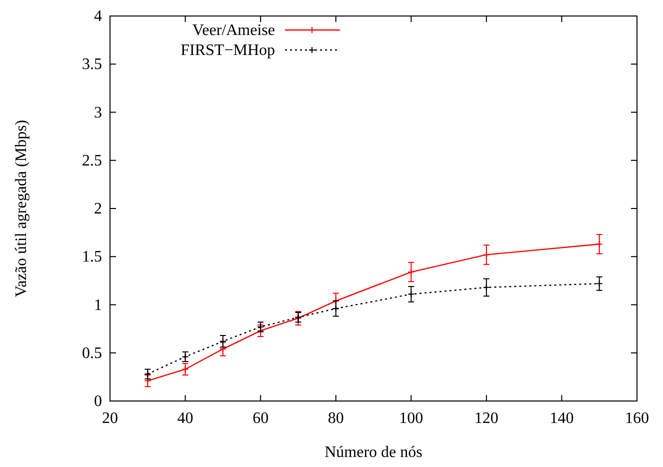 The image size is (663, 467). Describe the element at coordinates (92, 257) in the screenshot. I see `y-tick-label: 1.5` at that location.